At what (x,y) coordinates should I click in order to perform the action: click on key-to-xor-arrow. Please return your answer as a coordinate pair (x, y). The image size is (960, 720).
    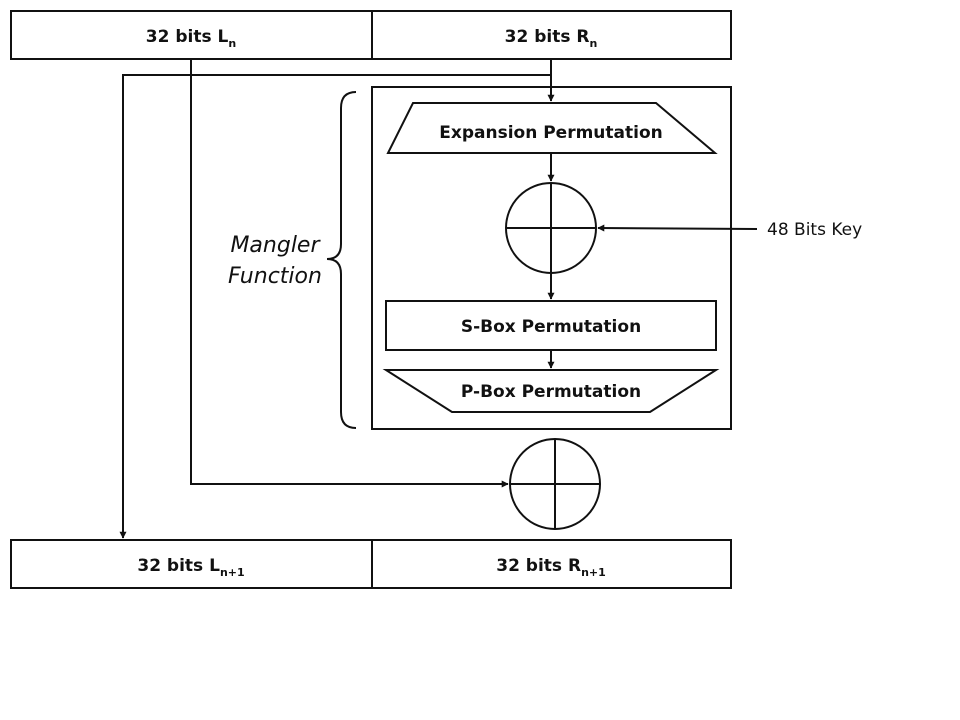
    Looking at the image, I should click on (677, 228).